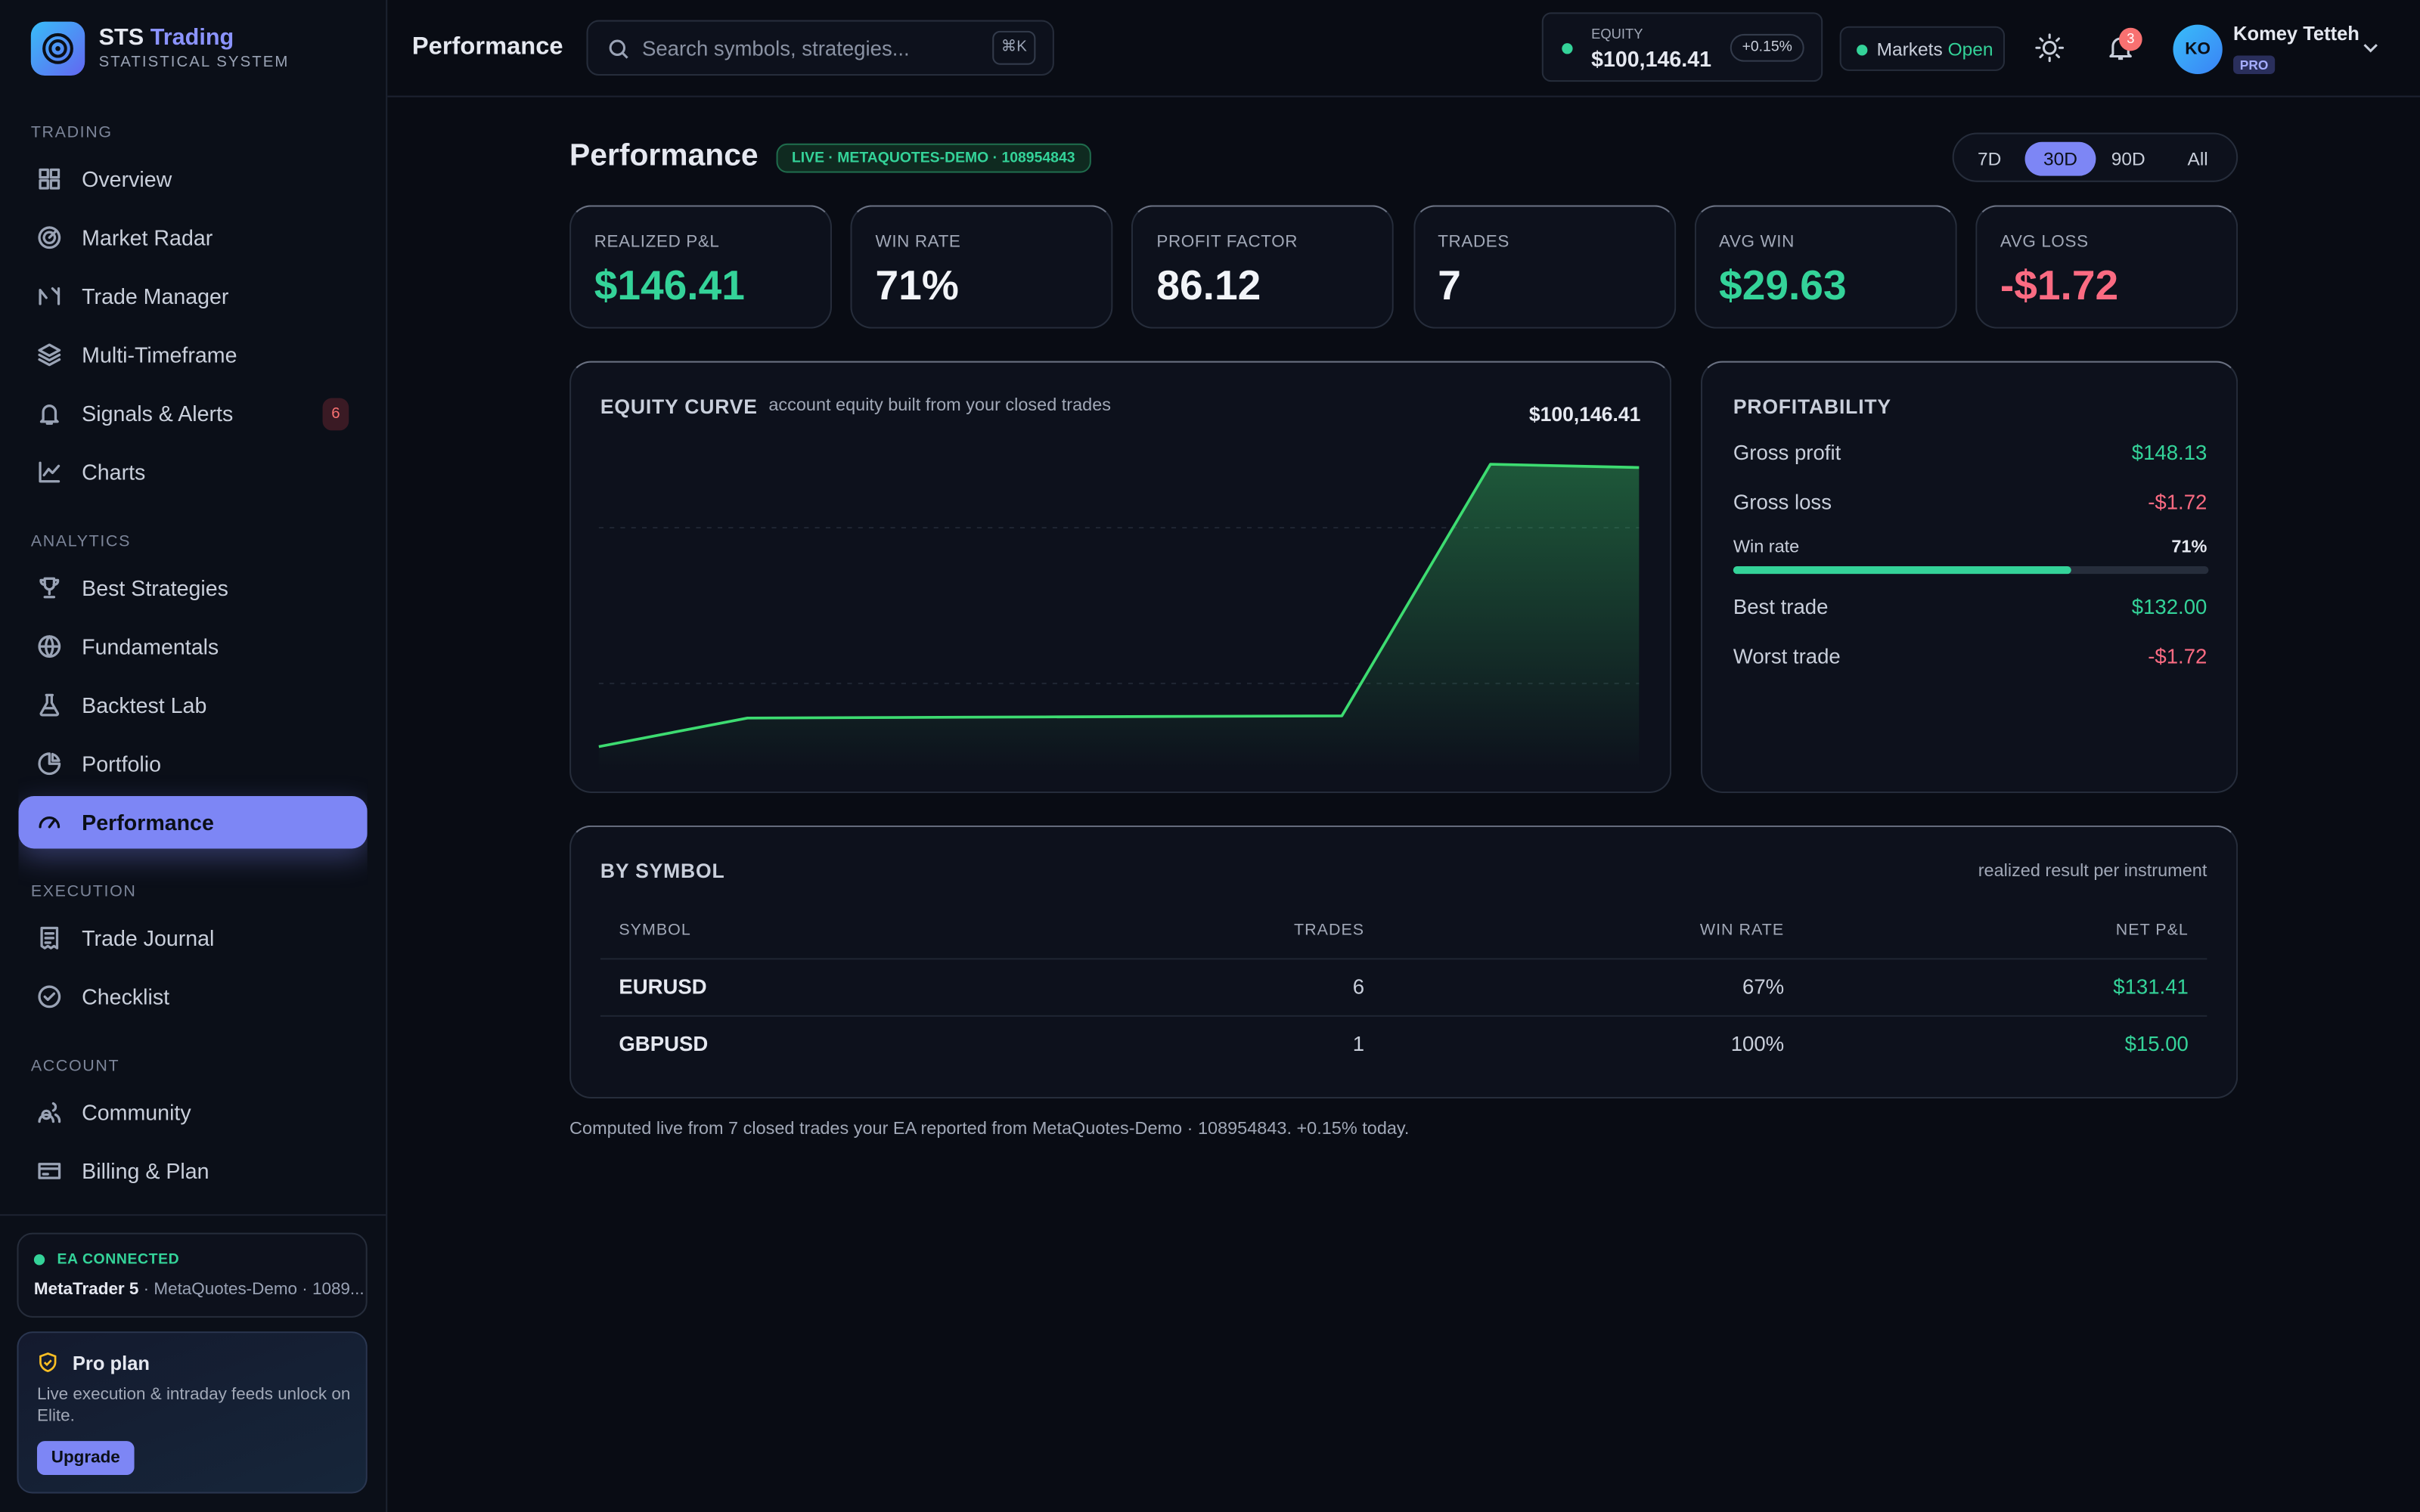  Describe the element at coordinates (39, 1260) in the screenshot. I see `status-dot` at that location.